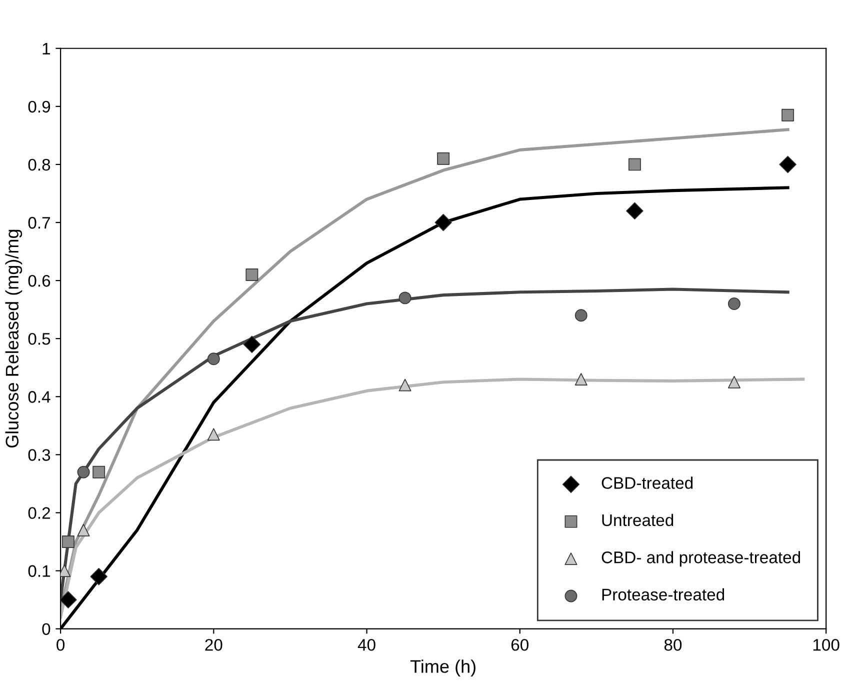  What do you see at coordinates (519, 644) in the screenshot?
I see `x-tick-label: 60` at bounding box center [519, 644].